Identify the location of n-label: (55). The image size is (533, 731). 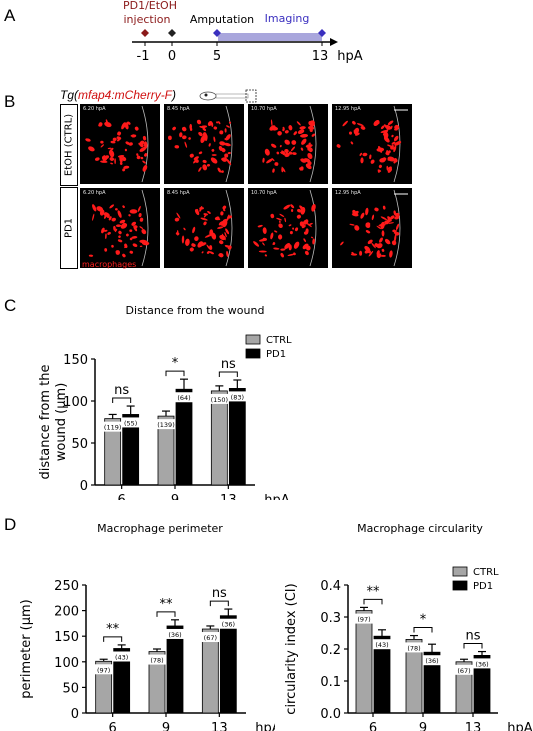
(130, 423).